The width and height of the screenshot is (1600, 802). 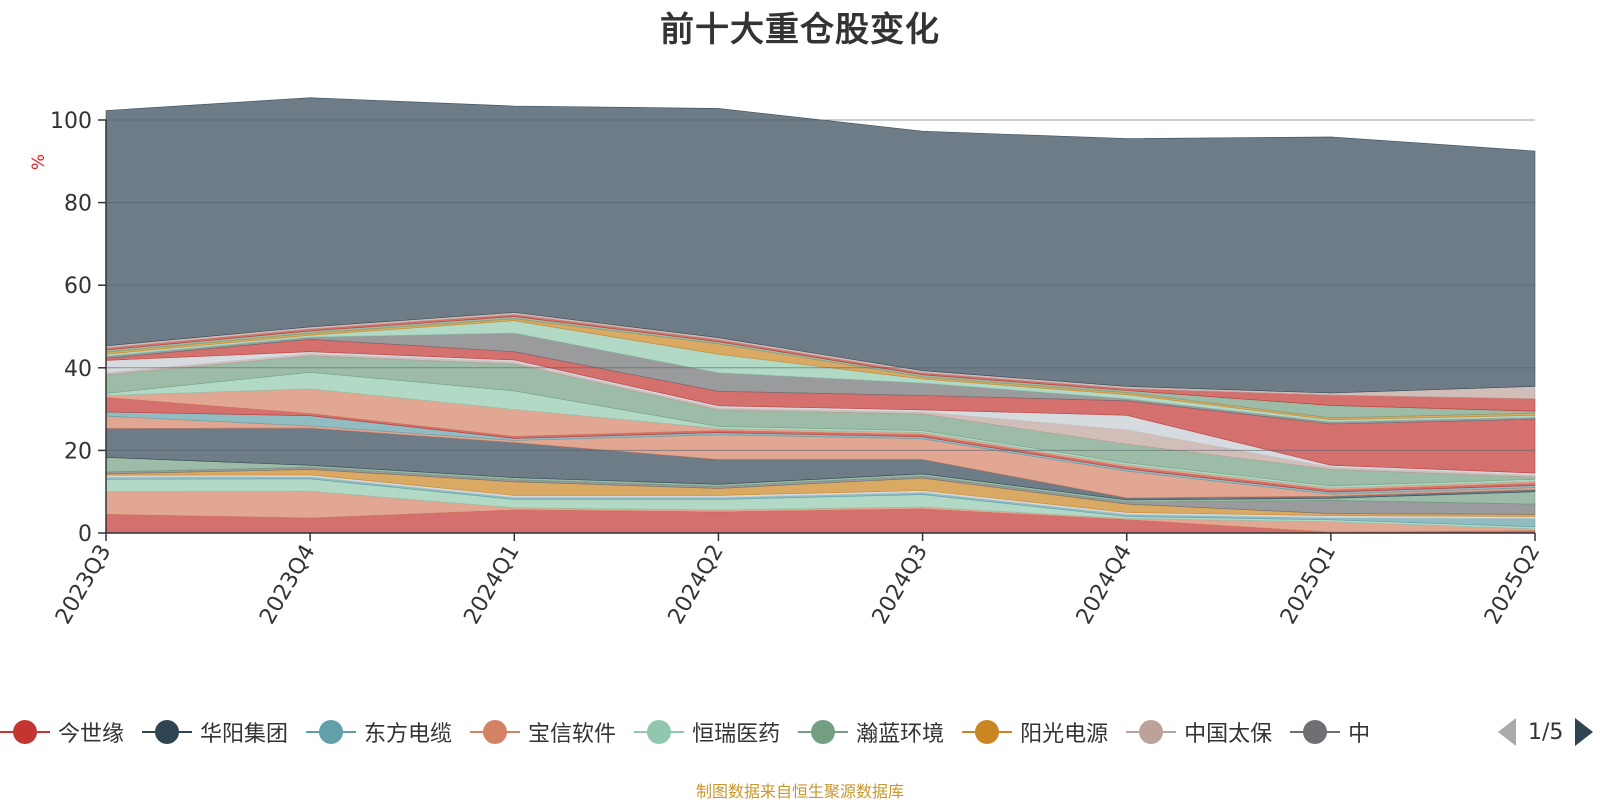 What do you see at coordinates (85, 534) in the screenshot?
I see `y-tick-label-0: 0` at bounding box center [85, 534].